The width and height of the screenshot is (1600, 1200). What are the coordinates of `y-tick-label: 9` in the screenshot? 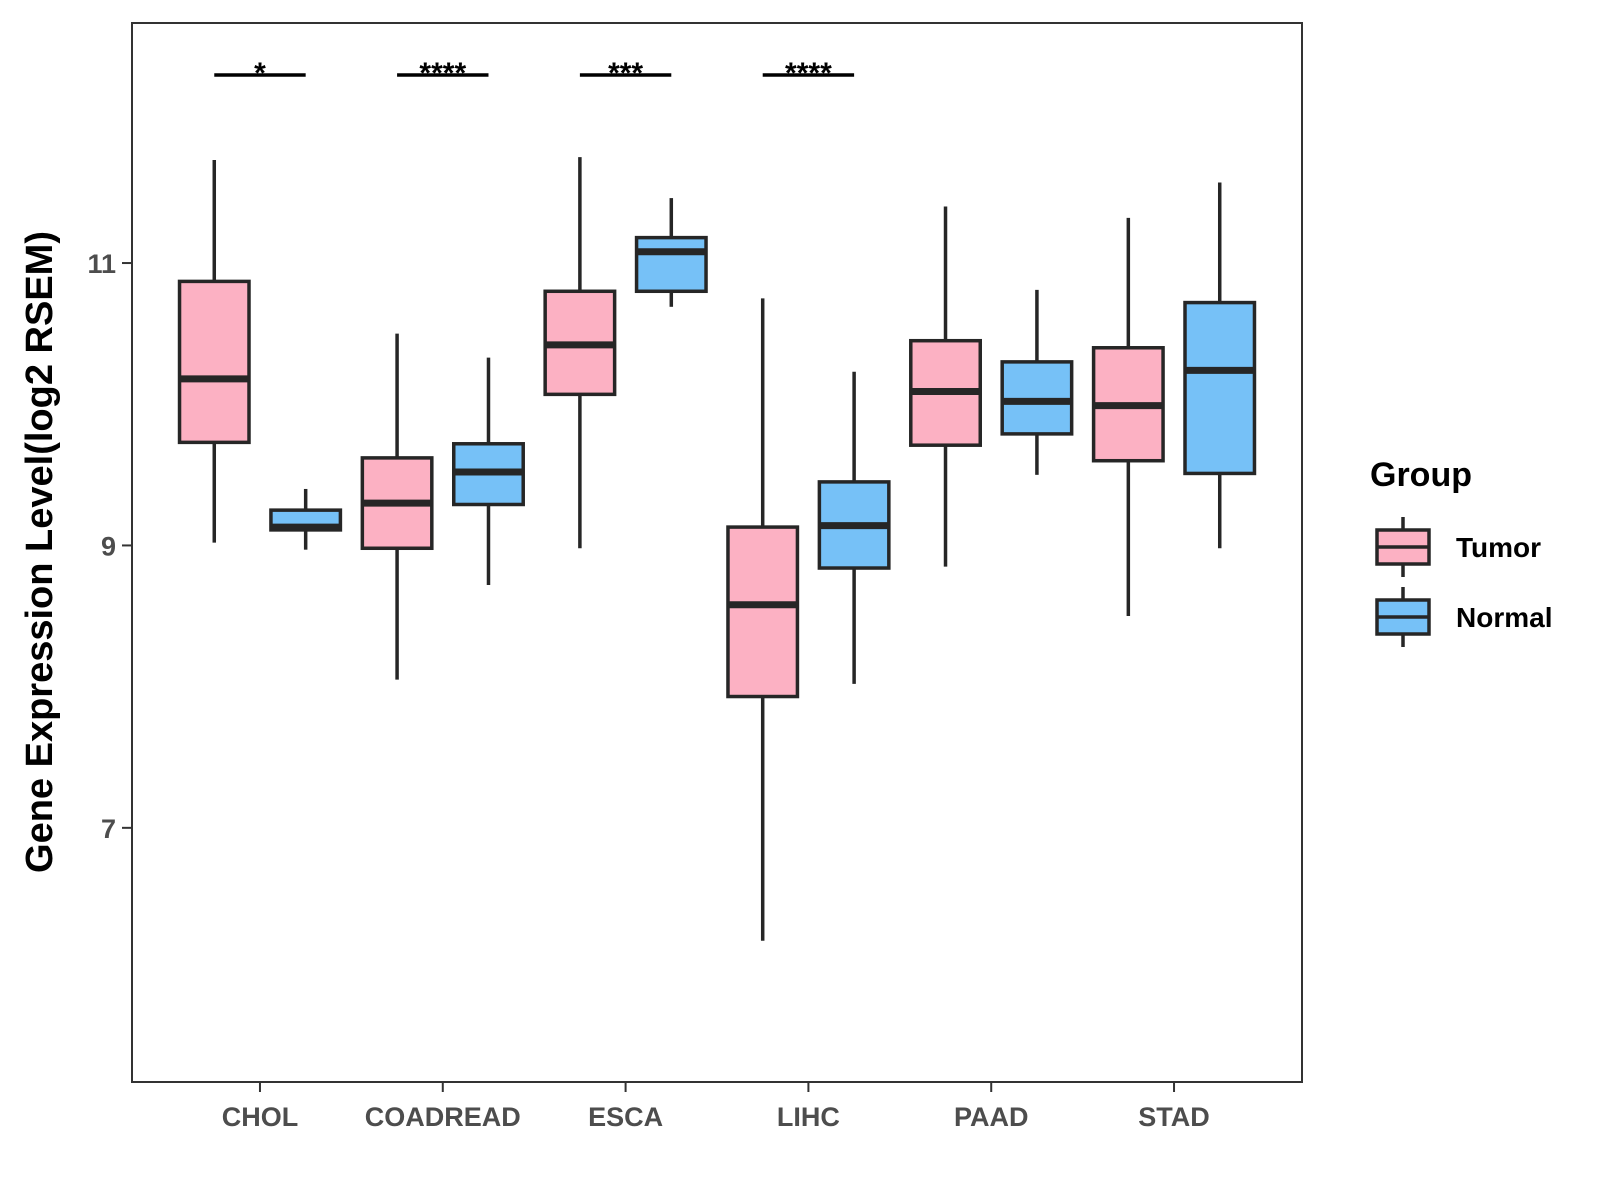 It's located at (108, 546).